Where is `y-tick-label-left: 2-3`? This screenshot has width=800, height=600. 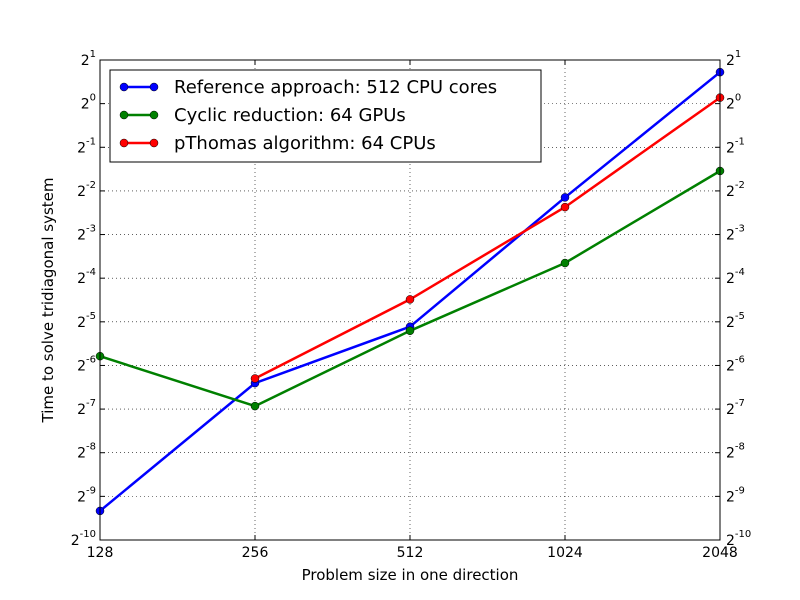
y-tick-label-left: 2-3 is located at coordinates (86, 234).